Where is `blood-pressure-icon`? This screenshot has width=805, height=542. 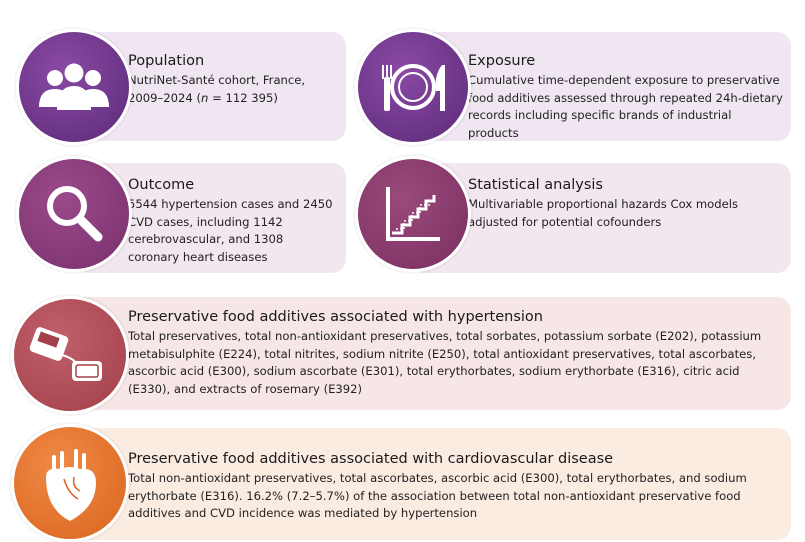
blood-pressure-icon is located at coordinates (65, 354).